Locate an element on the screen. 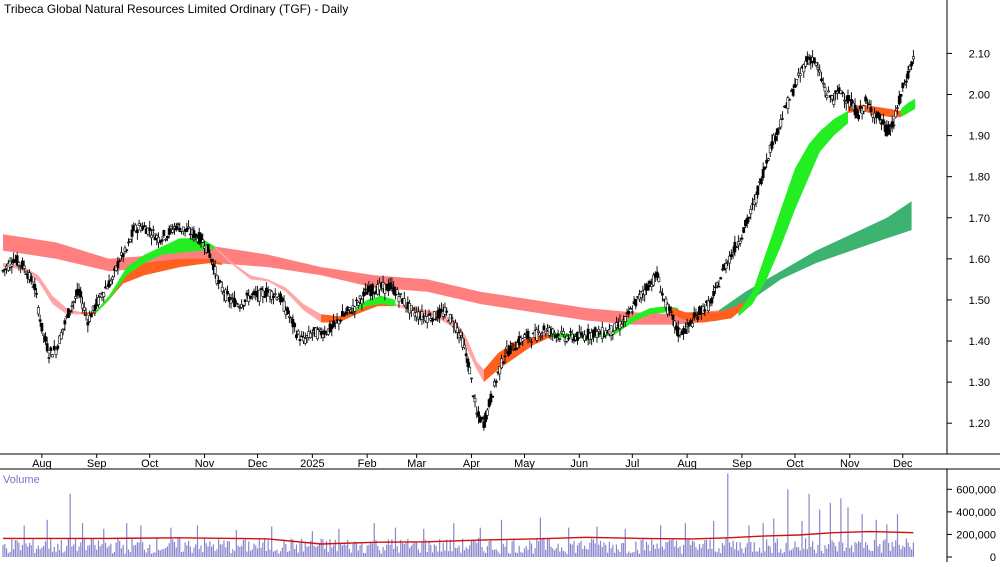 This screenshot has width=1000, height=567. volume-ma-line is located at coordinates (458, 537).